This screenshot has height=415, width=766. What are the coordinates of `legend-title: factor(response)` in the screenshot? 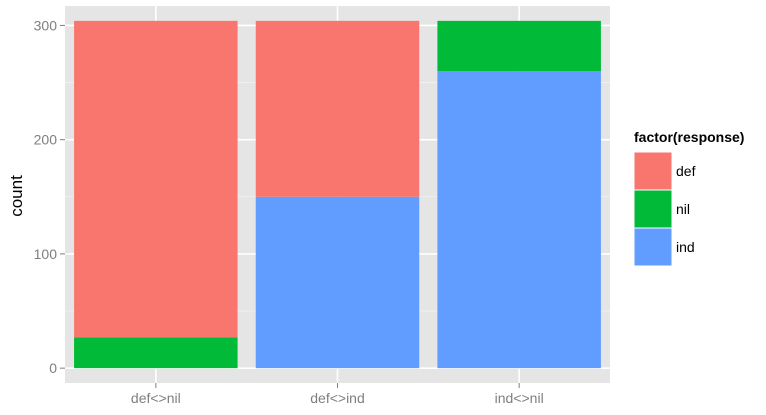 It's located at (689, 137).